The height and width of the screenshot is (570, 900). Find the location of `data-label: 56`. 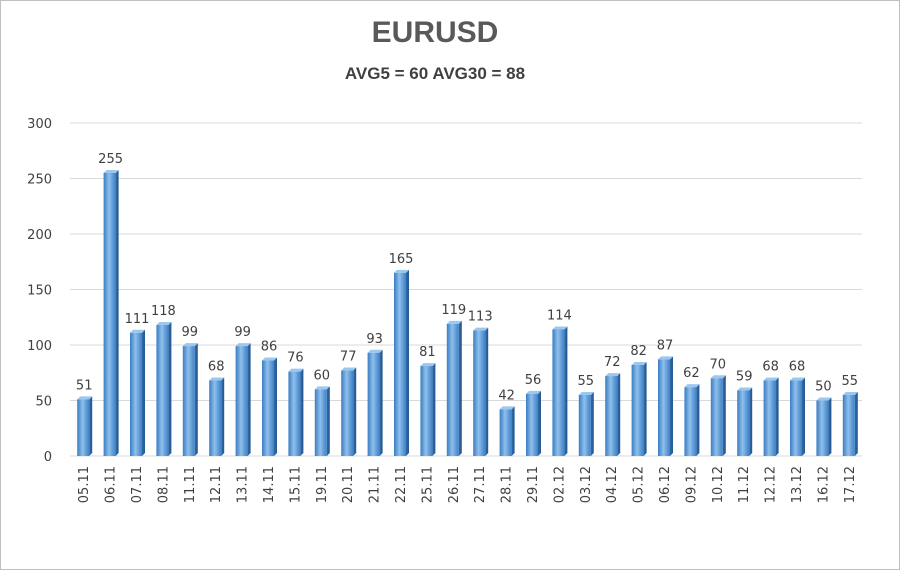

data-label: 56 is located at coordinates (533, 380).